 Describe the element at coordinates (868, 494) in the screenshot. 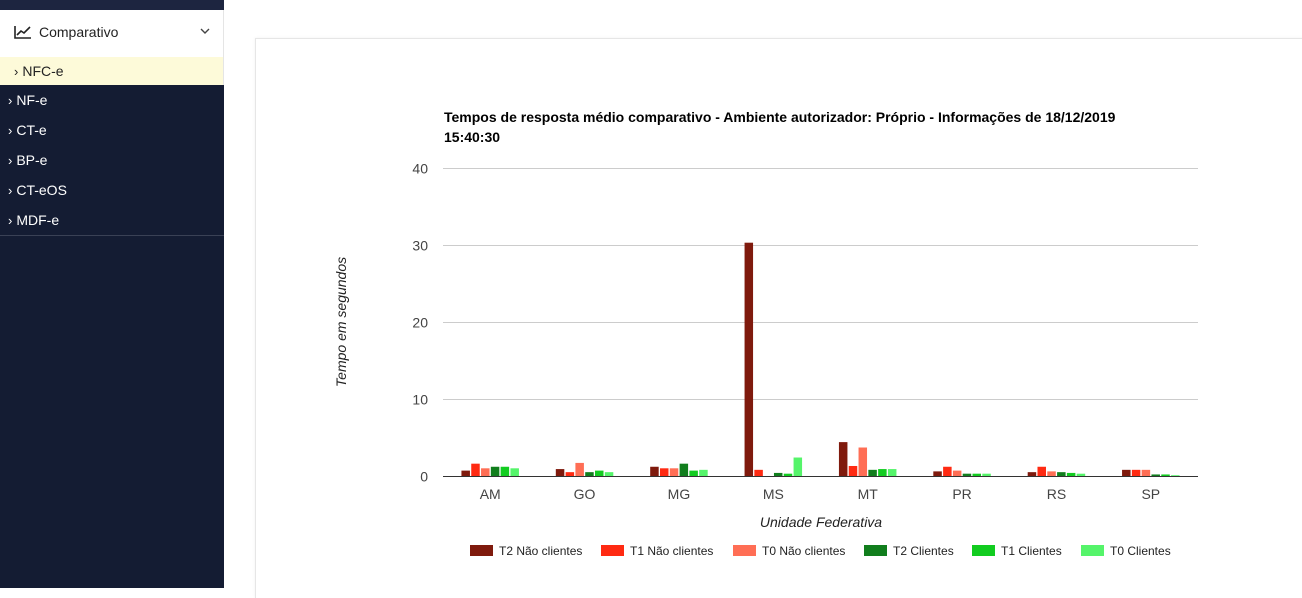

I see `x-tick-label: MT` at that location.